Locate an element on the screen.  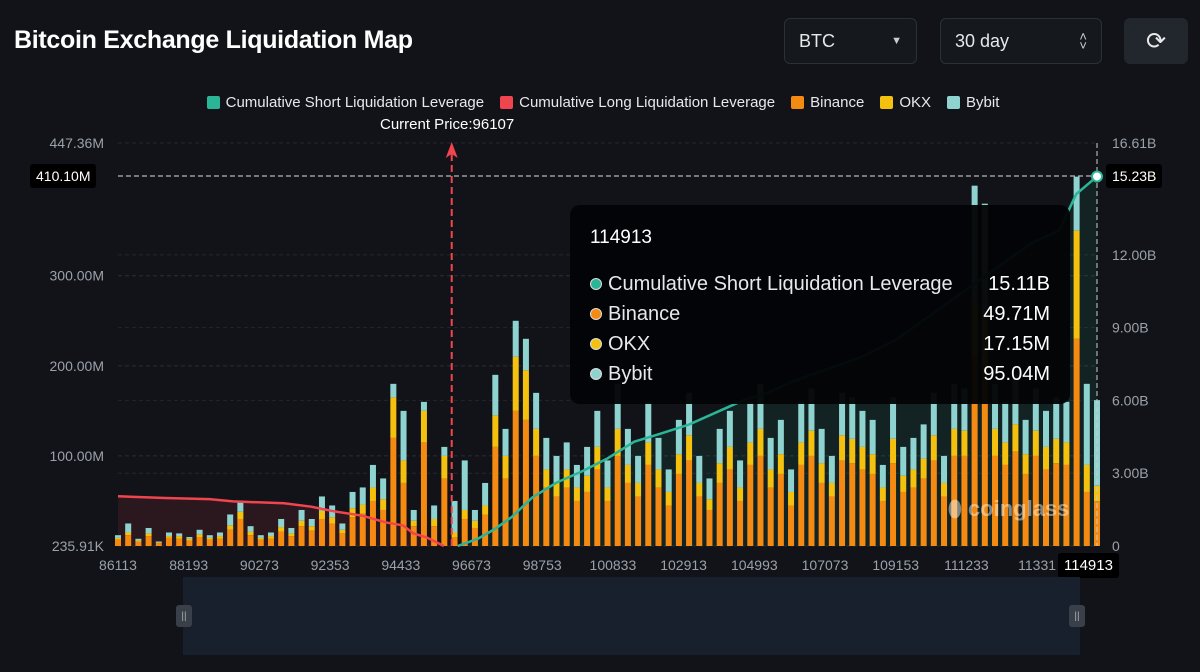
crosshair-left-label: 410.10M is located at coordinates (63, 176).